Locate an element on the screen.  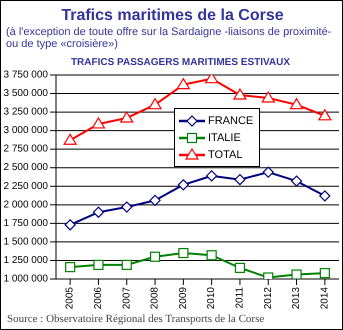
x-tick-label: 2007 is located at coordinates (126, 298).